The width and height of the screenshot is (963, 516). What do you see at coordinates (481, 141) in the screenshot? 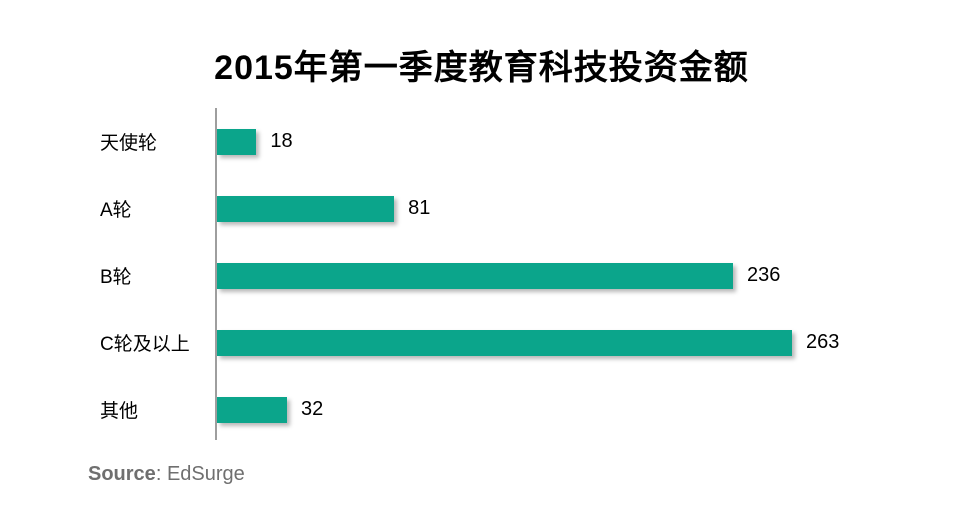
I see `bar-row: 天使轮 18` at bounding box center [481, 141].